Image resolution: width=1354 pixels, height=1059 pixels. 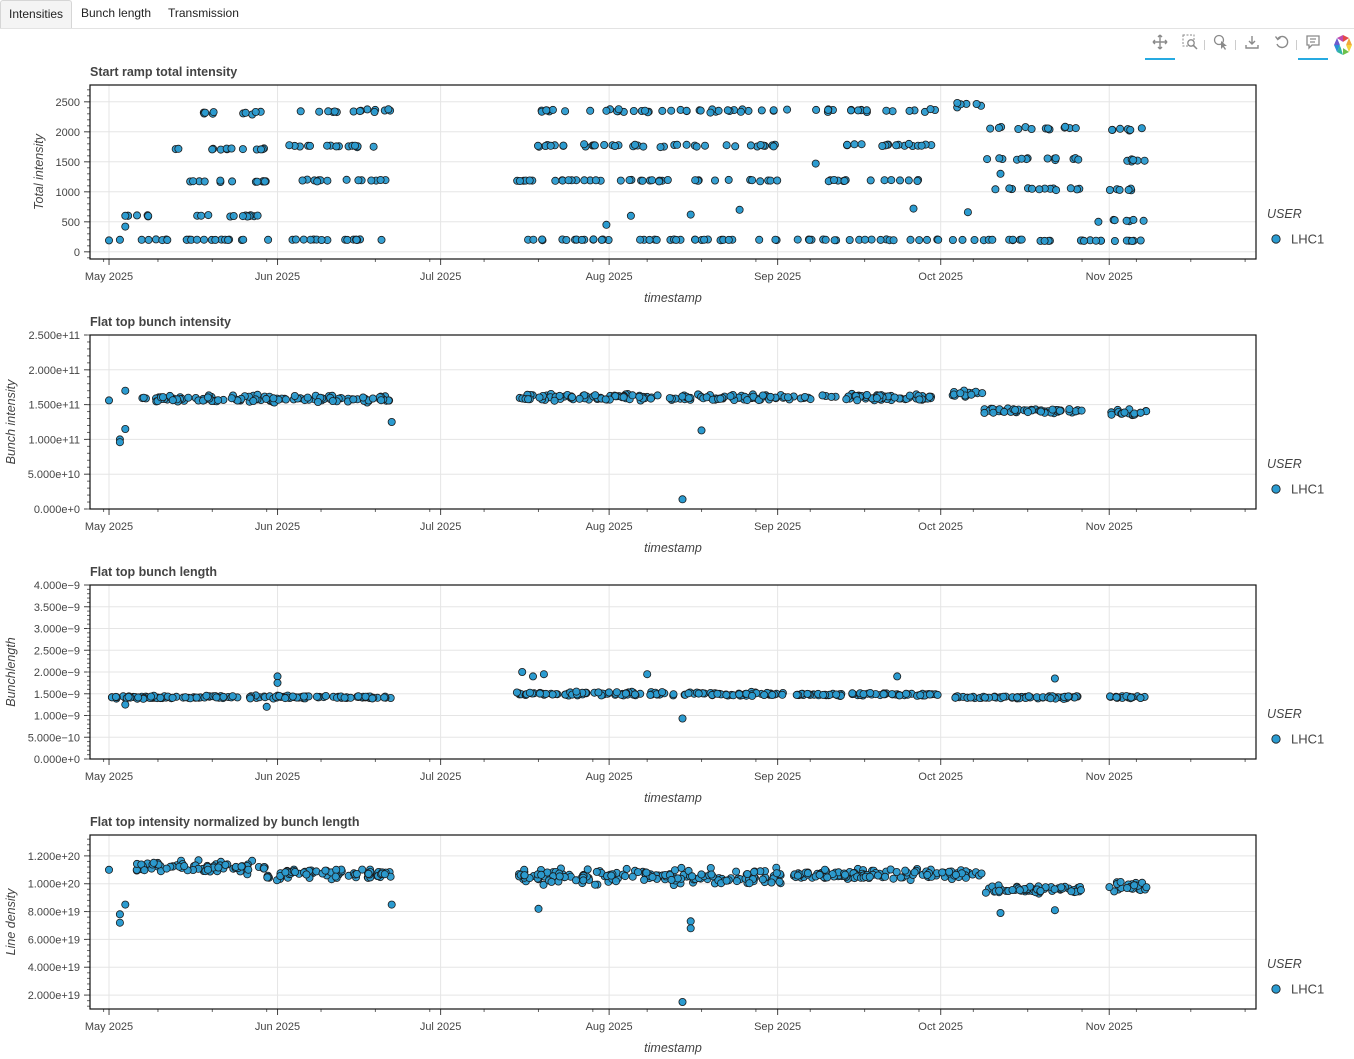 I want to click on save-icon, so click(x=1252, y=45).